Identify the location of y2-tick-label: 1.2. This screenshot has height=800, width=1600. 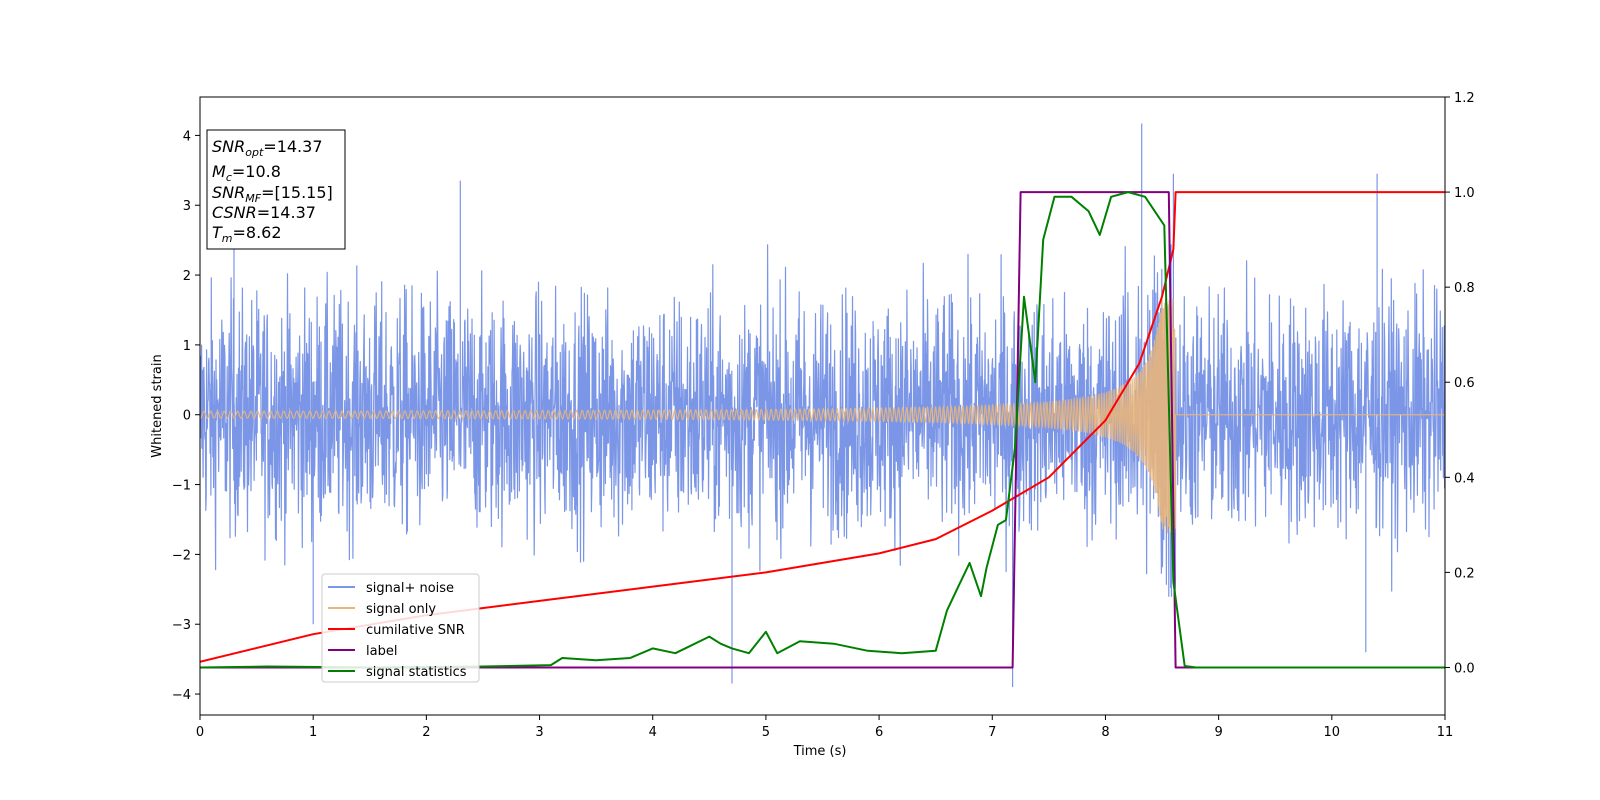
(1464, 98).